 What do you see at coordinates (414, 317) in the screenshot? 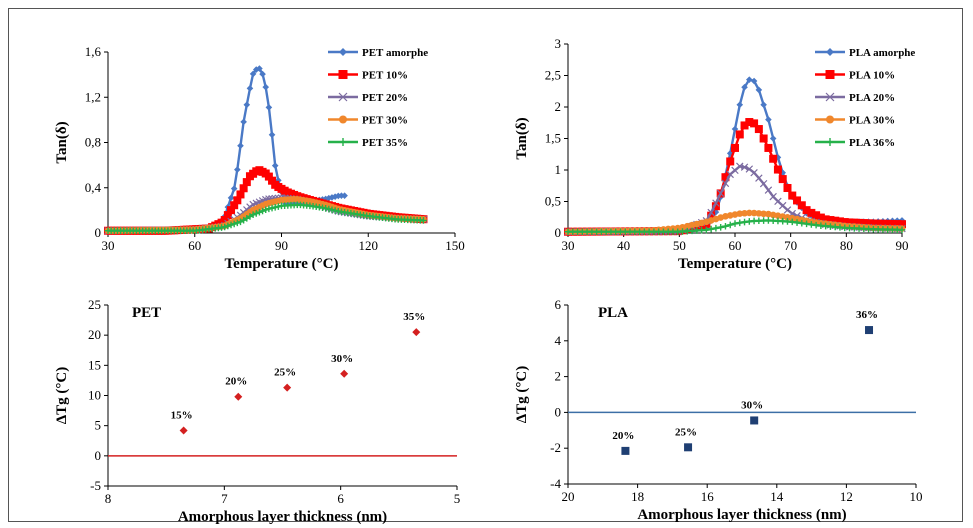
I see `data-label: 35%` at bounding box center [414, 317].